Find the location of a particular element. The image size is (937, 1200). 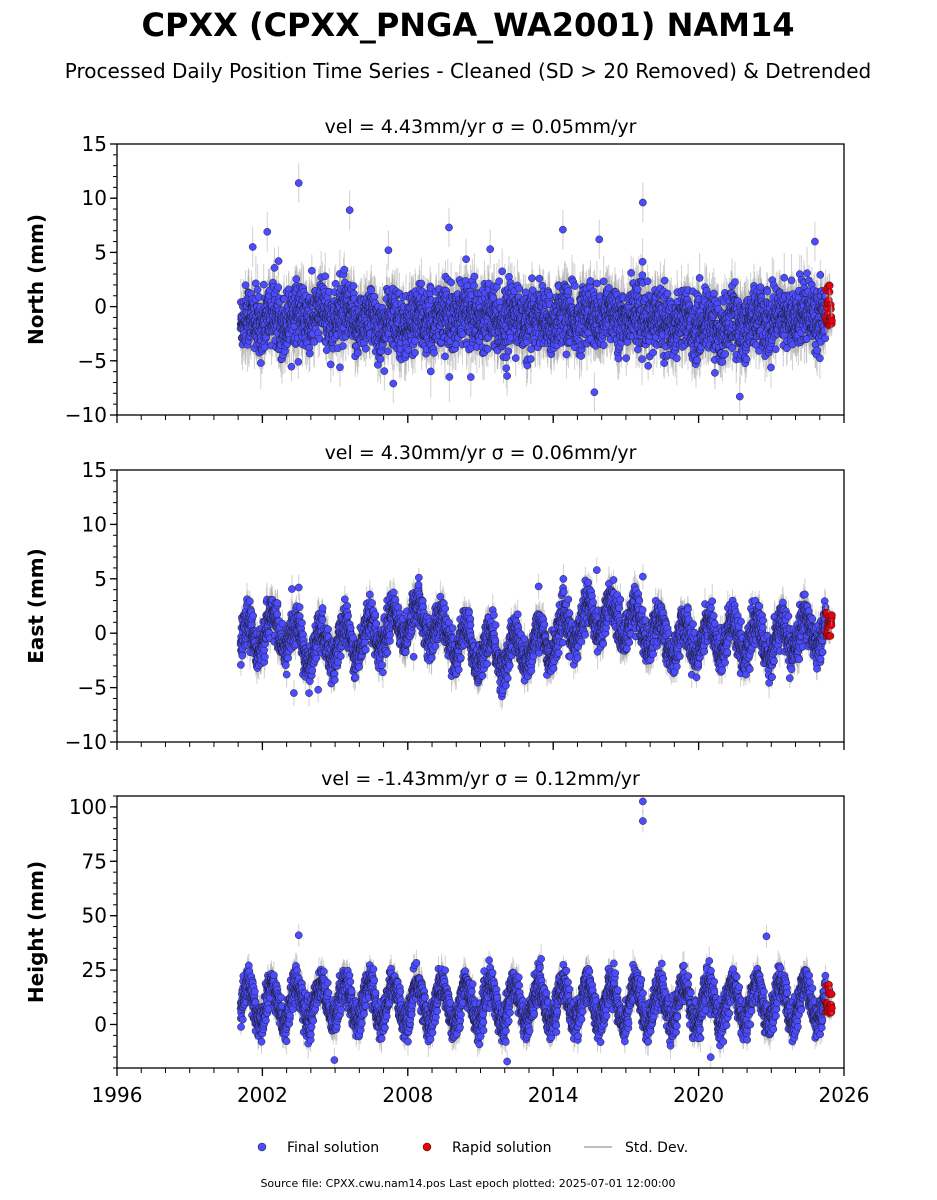

data-layer is located at coordinates (536, 289).